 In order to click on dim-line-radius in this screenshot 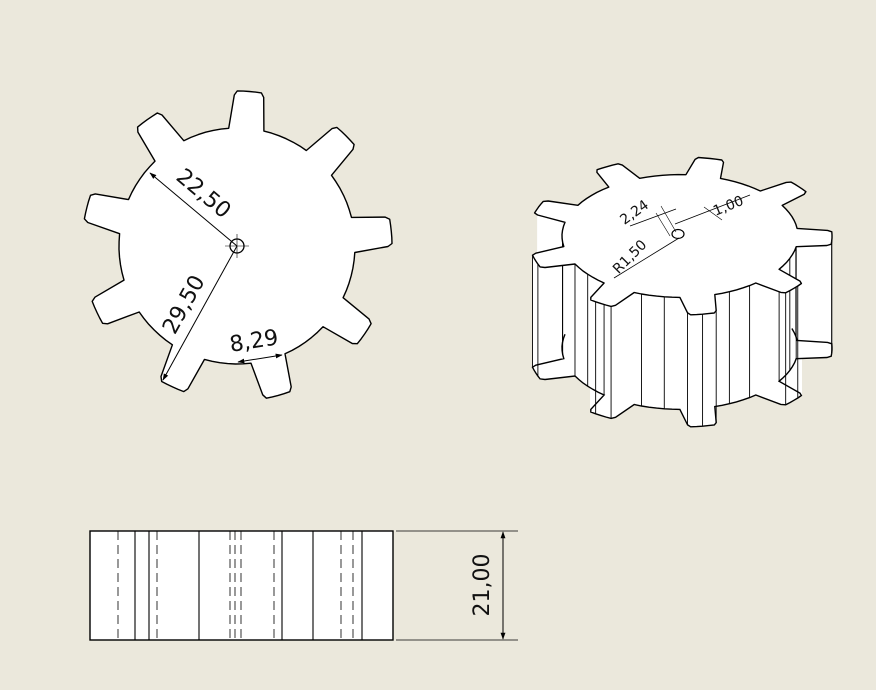, I will do `click(646, 258)`.